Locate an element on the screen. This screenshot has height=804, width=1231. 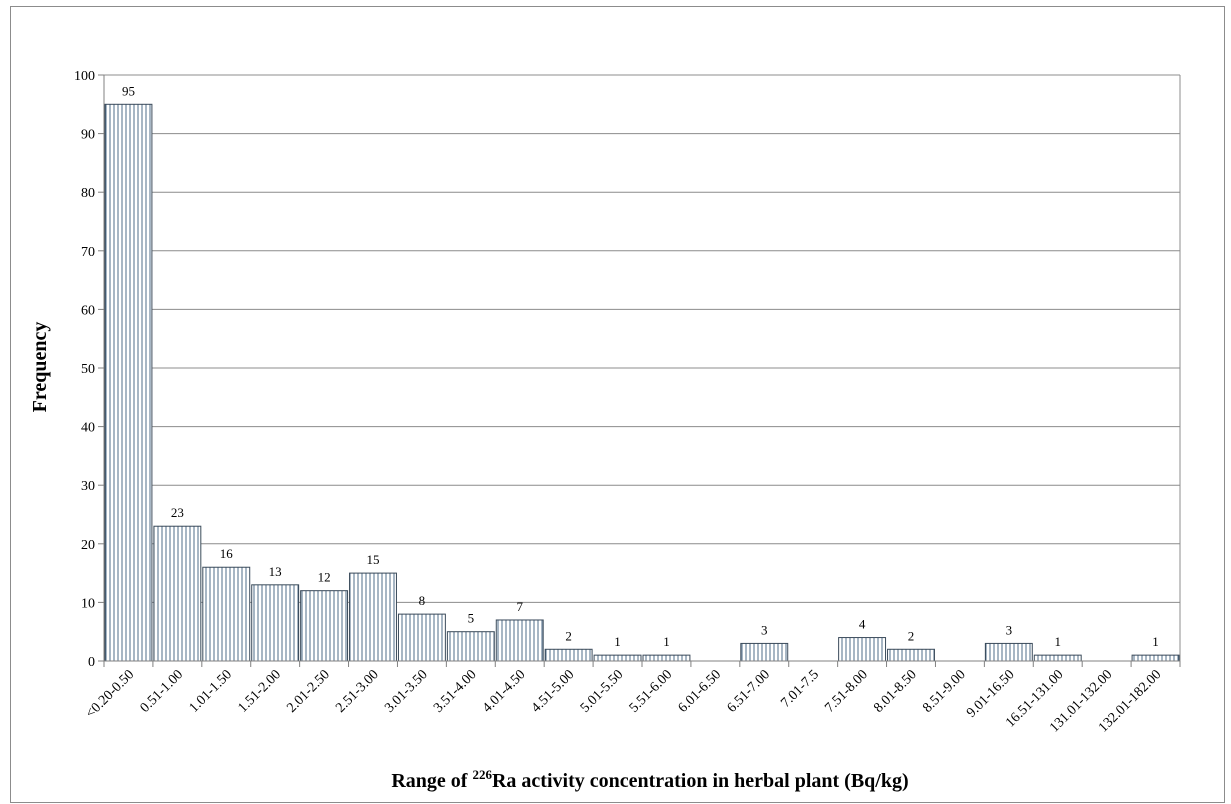
y-axis-title: Frequency is located at coordinates (40, 367).